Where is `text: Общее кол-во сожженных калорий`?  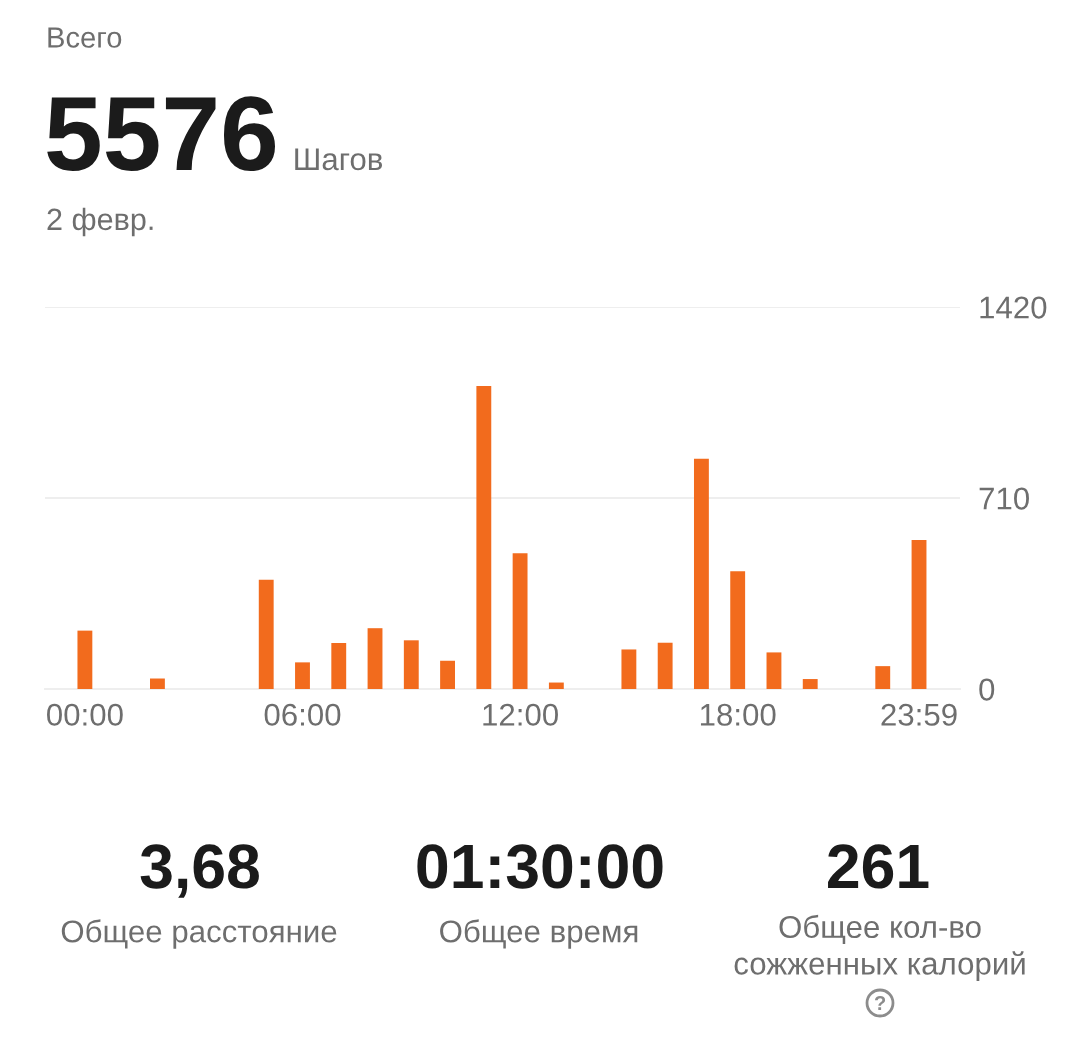
text: Общее кол-во сожженных калорий is located at coordinates (879, 947).